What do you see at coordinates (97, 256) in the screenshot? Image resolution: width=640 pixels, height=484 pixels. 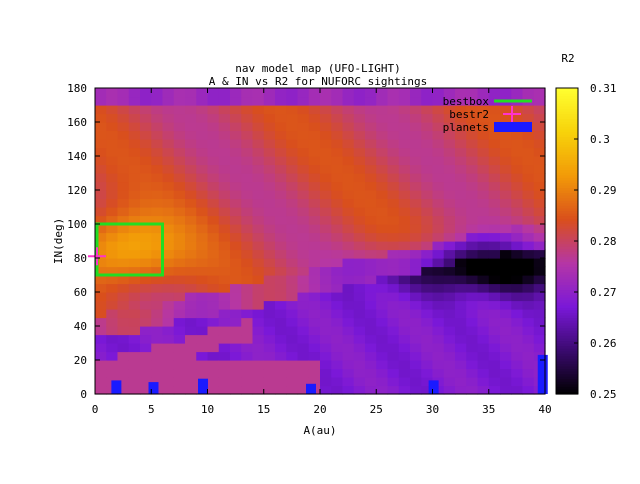 I see `bestr2-marker` at bounding box center [97, 256].